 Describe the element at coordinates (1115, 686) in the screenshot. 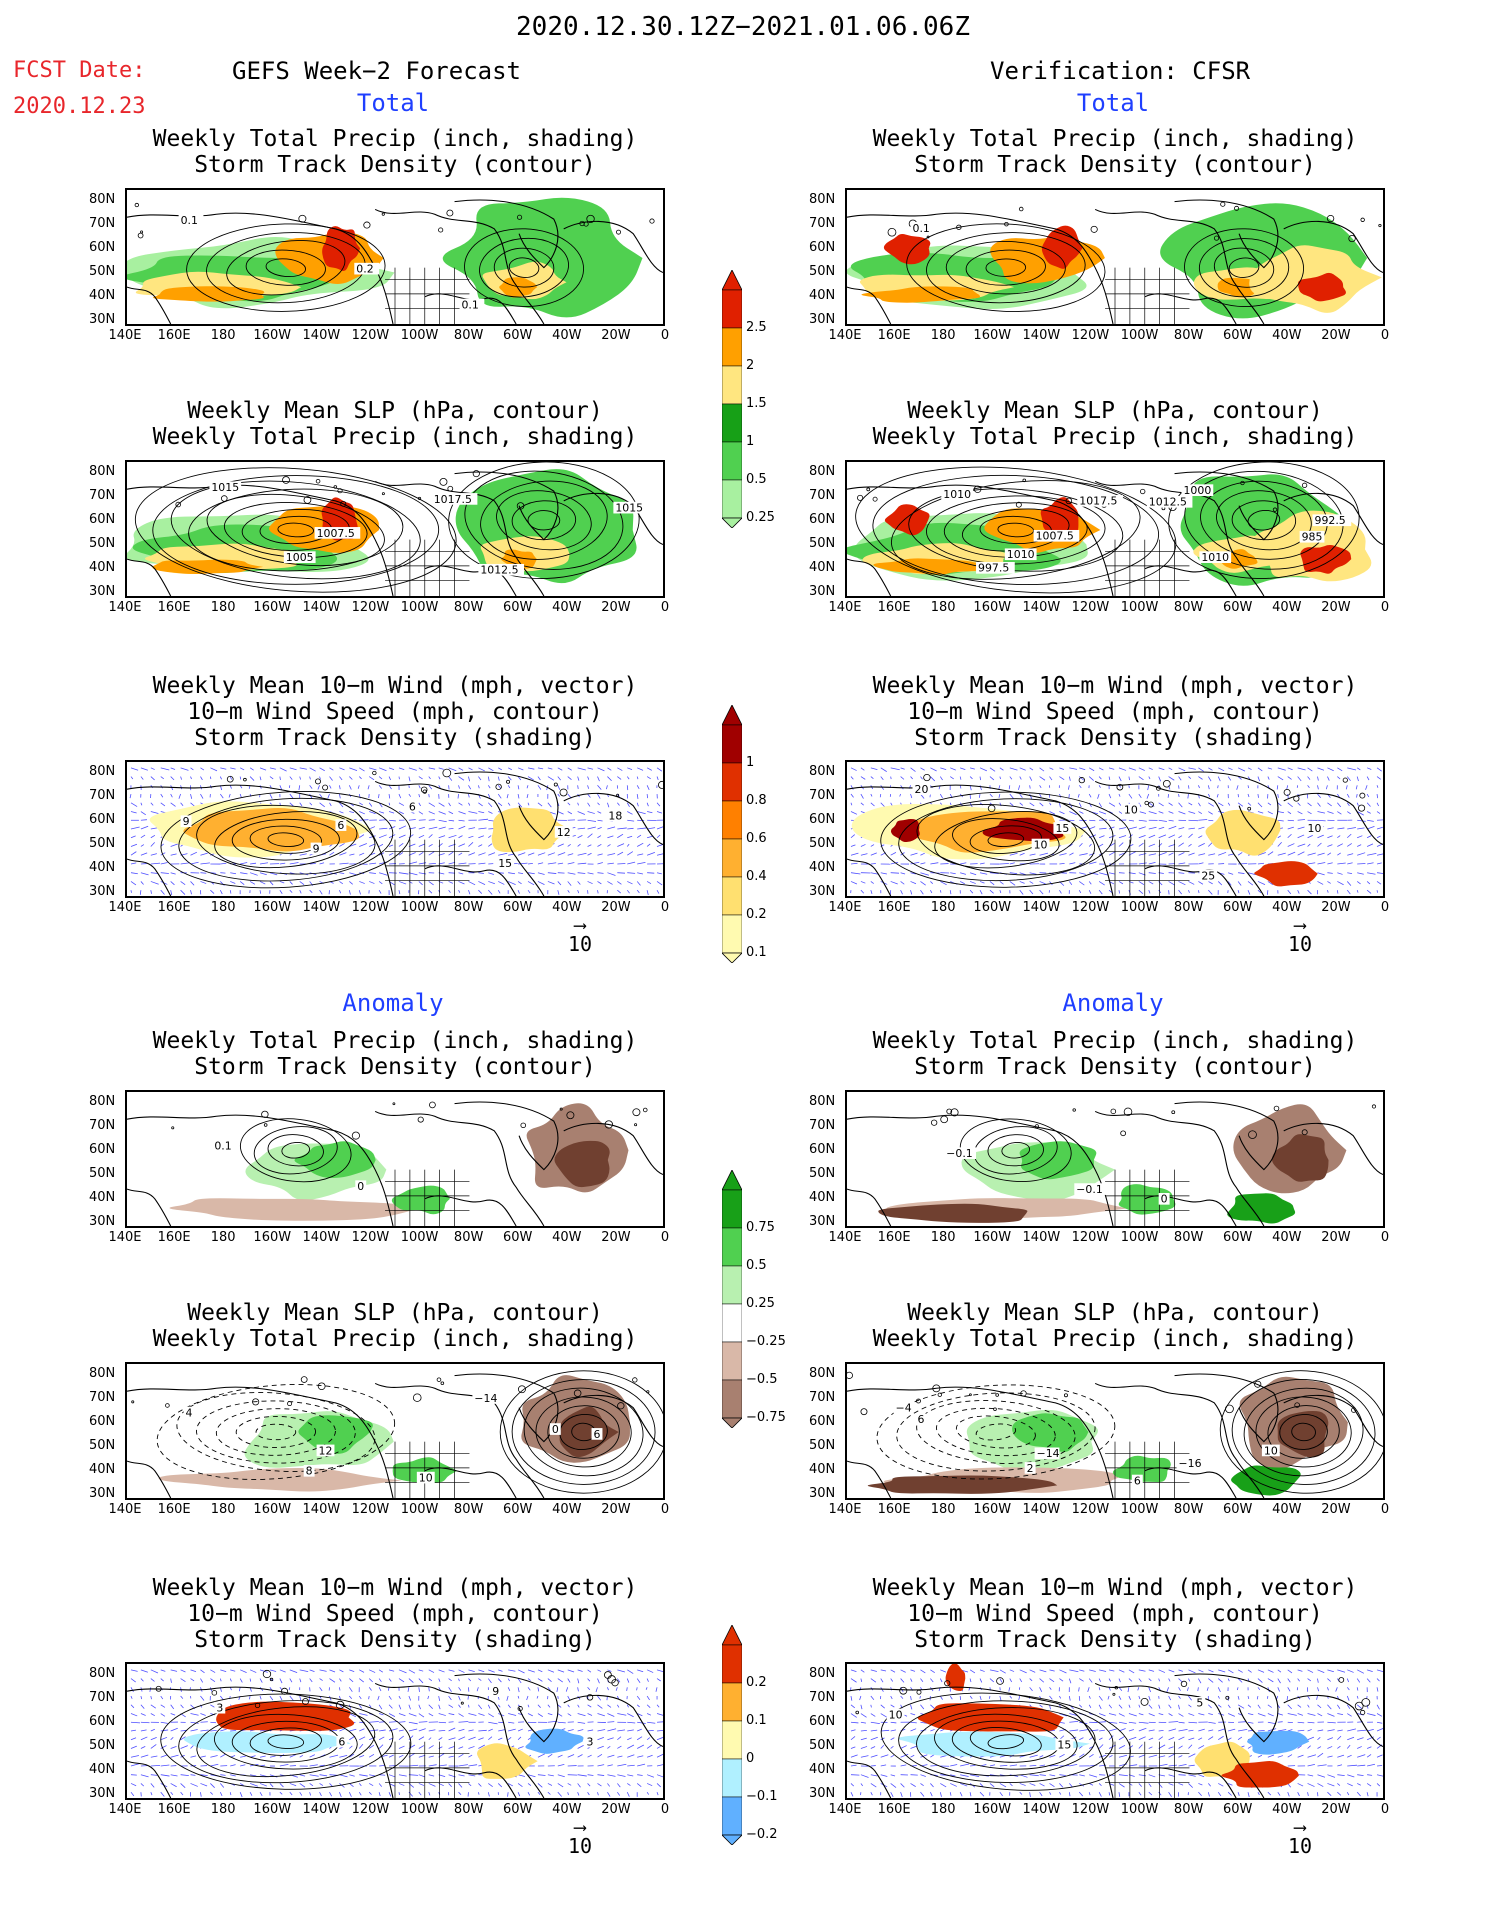

I see `panel-title-line: Weekly Mean 10−m Wind (mph, vector)` at that location.